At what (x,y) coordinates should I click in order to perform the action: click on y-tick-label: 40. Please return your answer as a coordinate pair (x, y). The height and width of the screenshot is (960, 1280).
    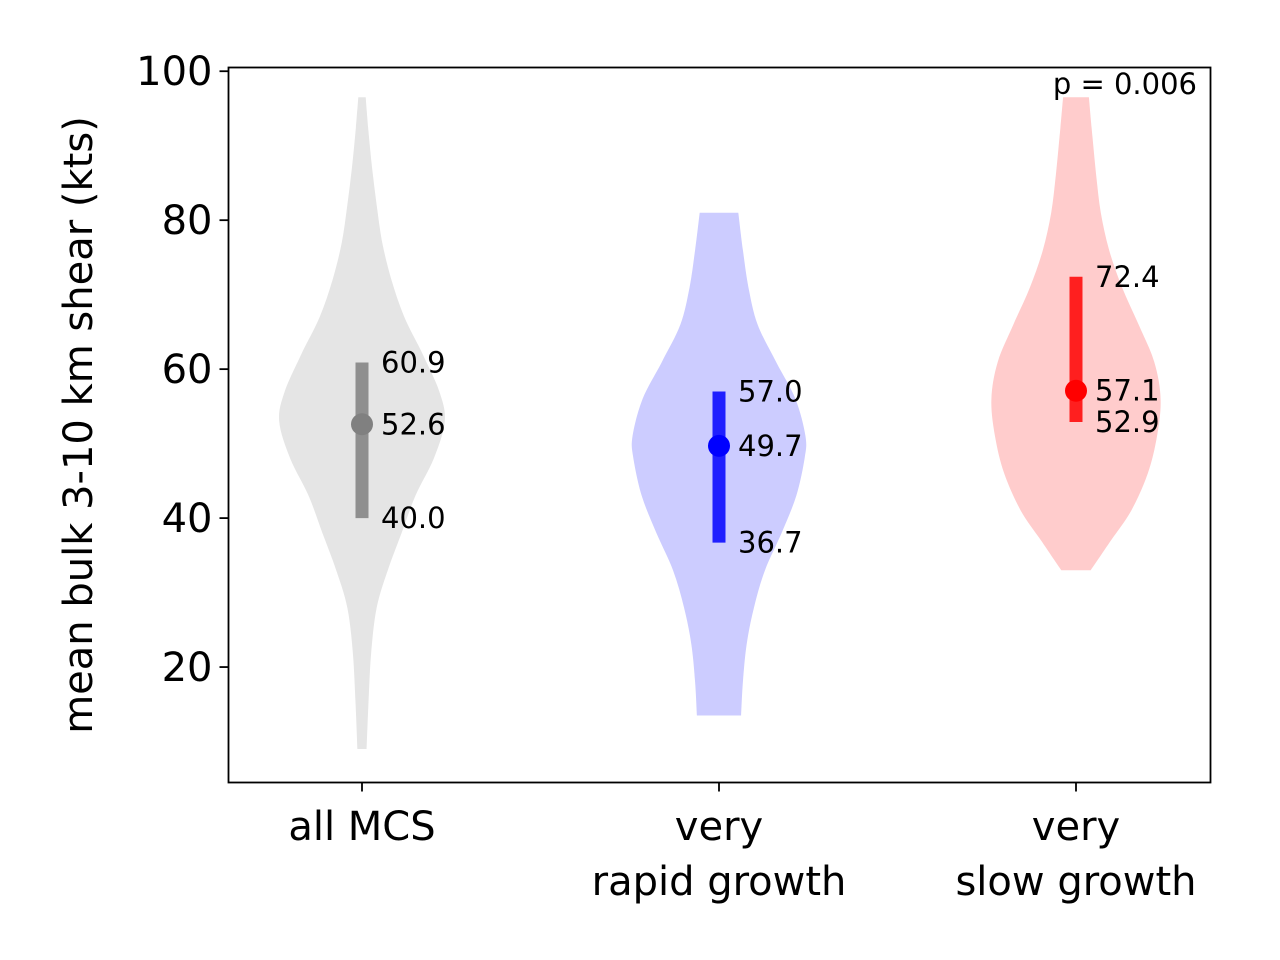
    Looking at the image, I should click on (187, 519).